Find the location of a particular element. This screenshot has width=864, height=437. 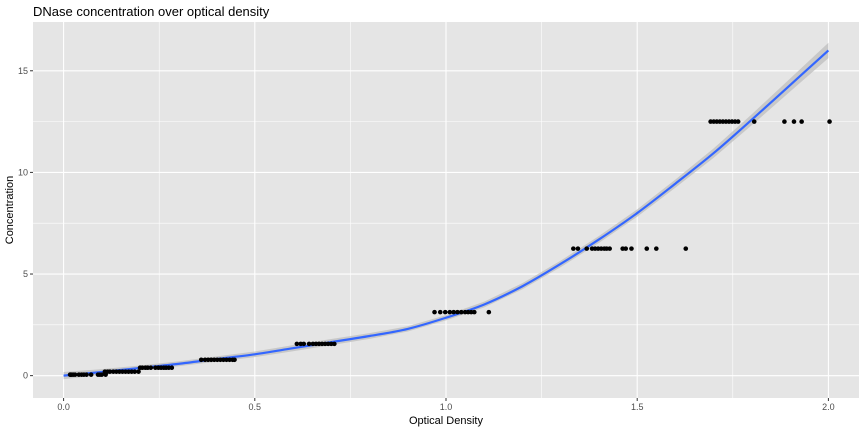

y-tick-label: 15 is located at coordinates (23, 71).